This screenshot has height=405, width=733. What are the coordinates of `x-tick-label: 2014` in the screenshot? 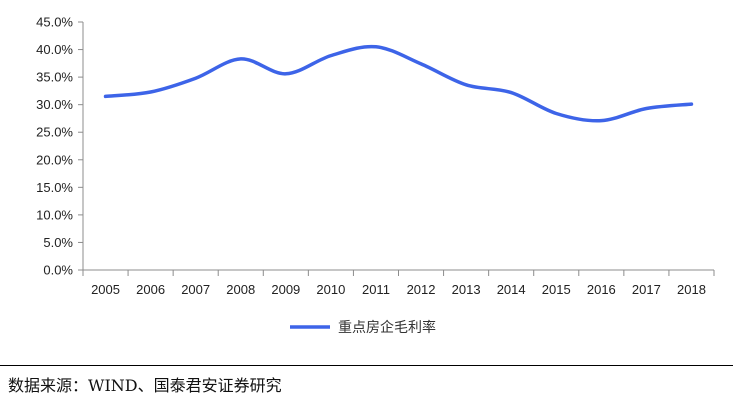 It's located at (511, 289).